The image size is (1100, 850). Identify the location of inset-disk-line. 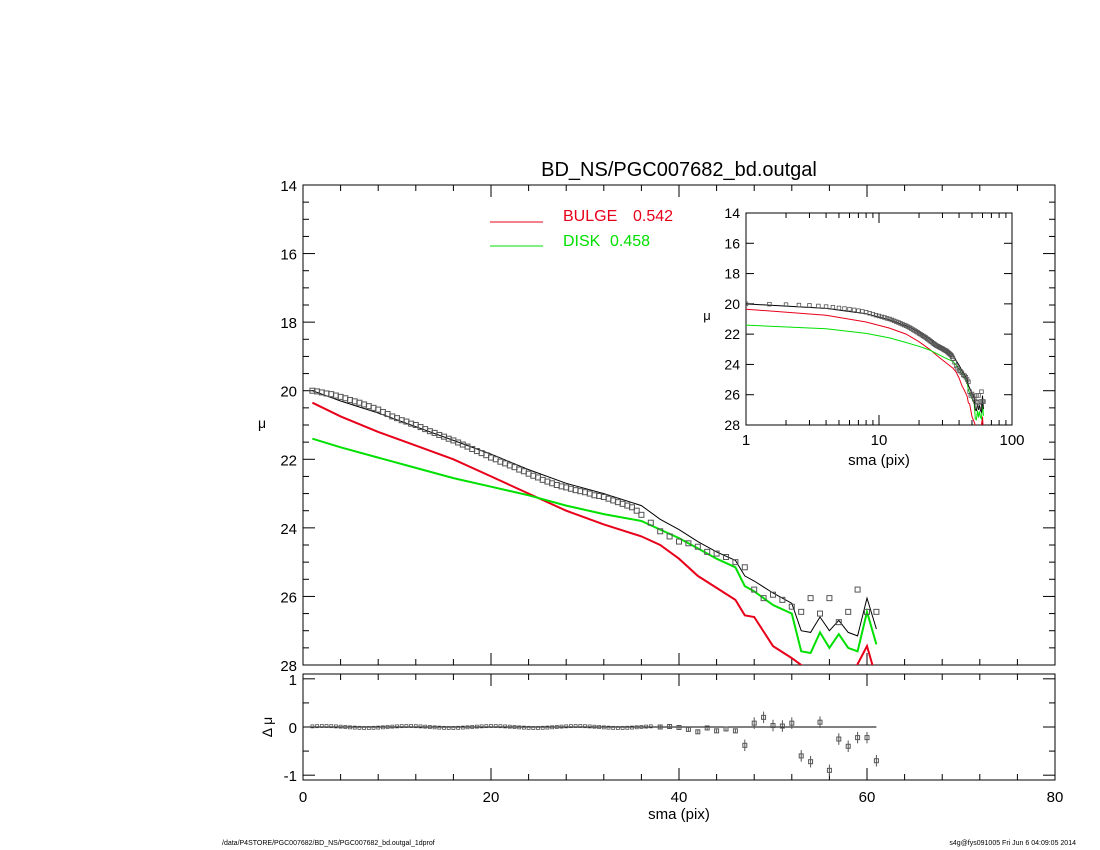
(865, 372).